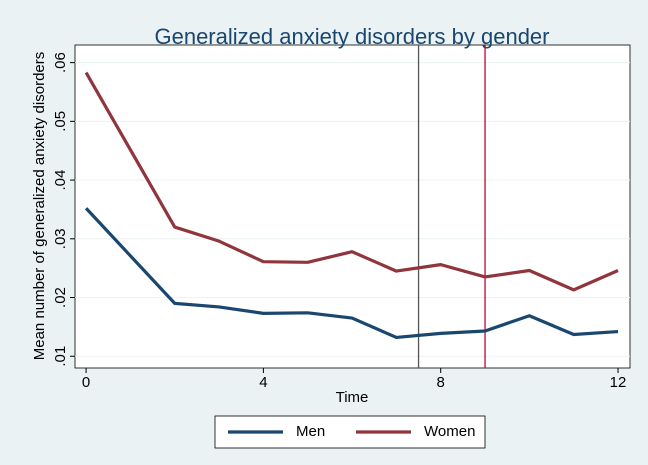 Image resolution: width=648 pixels, height=465 pixels. I want to click on y-tick-label: .03, so click(60, 238).